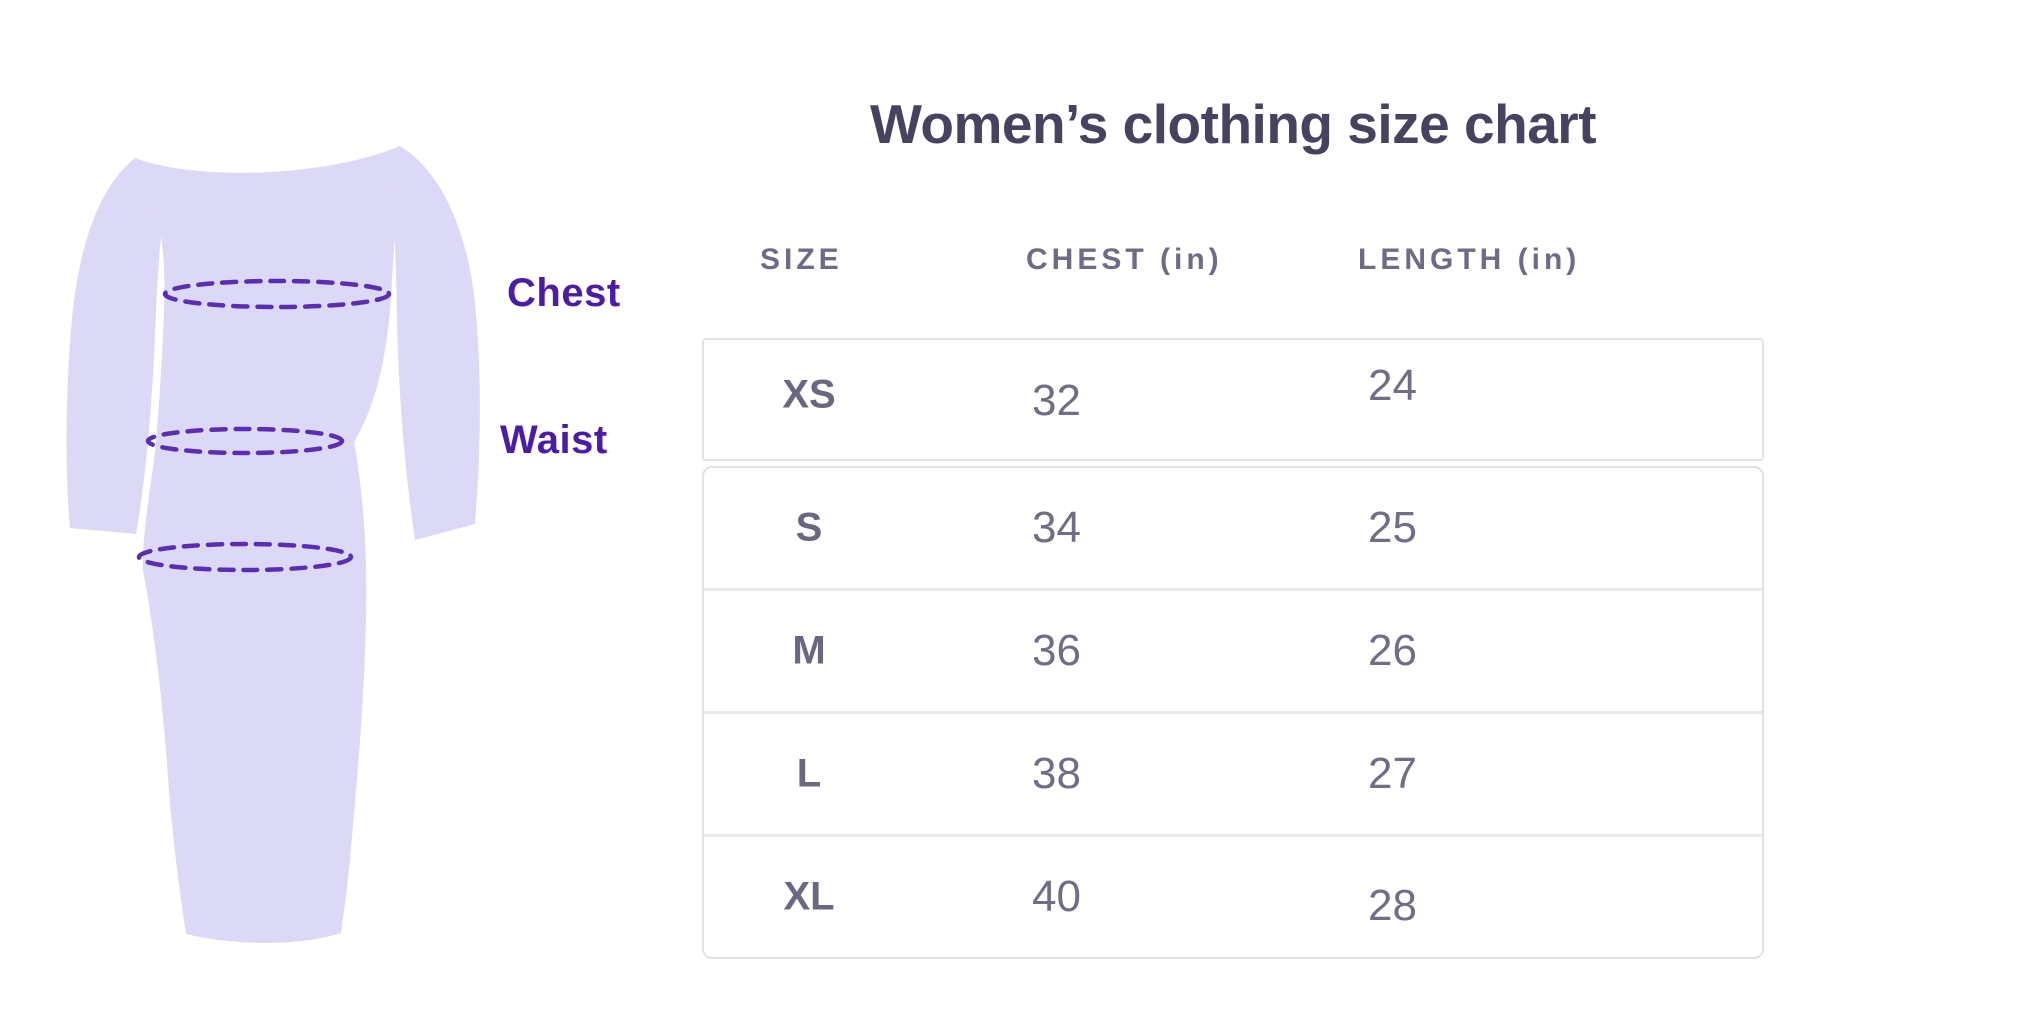  I want to click on size-cell: XL, so click(809, 896).